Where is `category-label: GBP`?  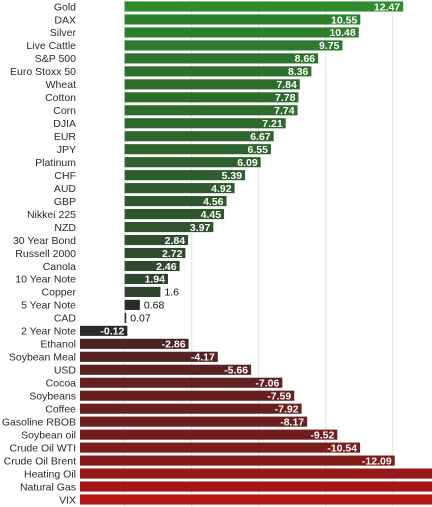 category-label: GBP is located at coordinates (65, 202).